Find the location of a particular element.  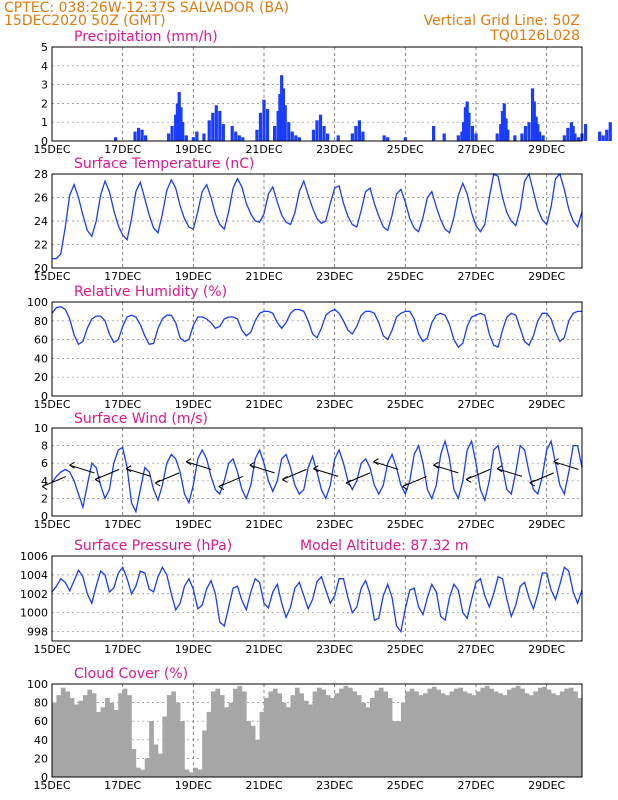

temp-xtick: 21DEC is located at coordinates (263, 276).